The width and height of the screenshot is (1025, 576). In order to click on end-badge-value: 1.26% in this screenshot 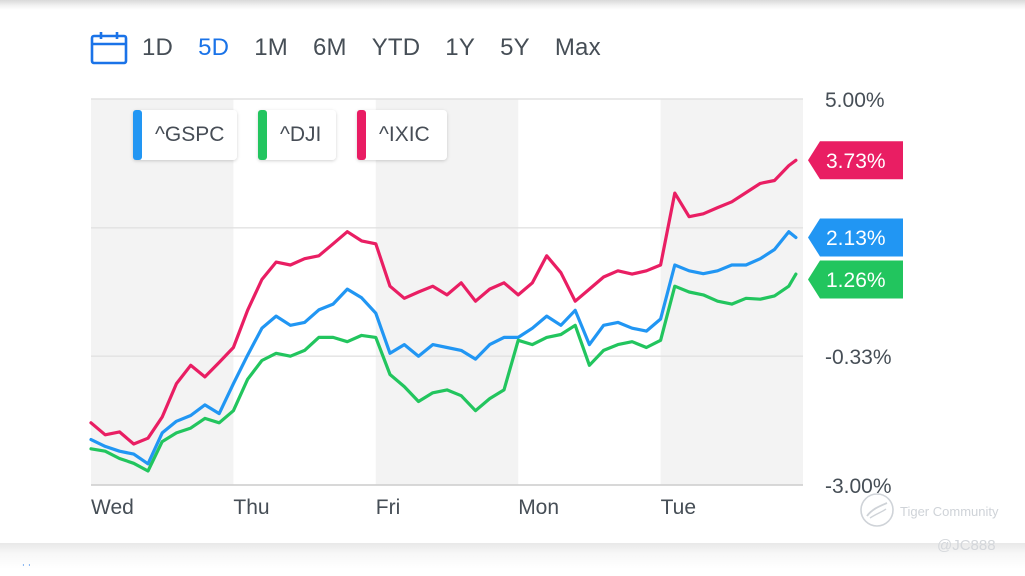, I will do `click(856, 280)`.